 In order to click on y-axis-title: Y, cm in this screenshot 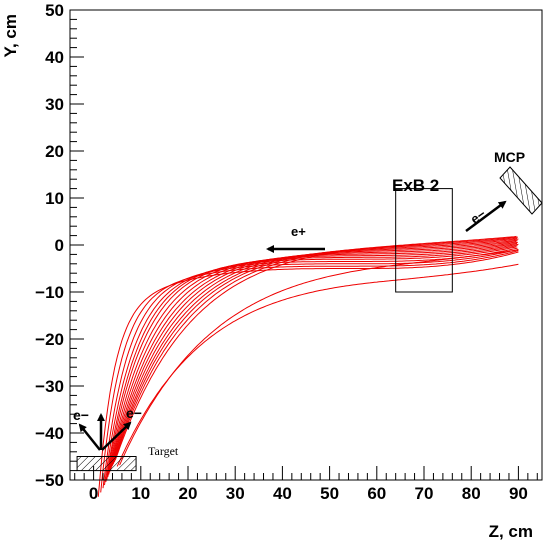, I will do `click(10, 35)`.